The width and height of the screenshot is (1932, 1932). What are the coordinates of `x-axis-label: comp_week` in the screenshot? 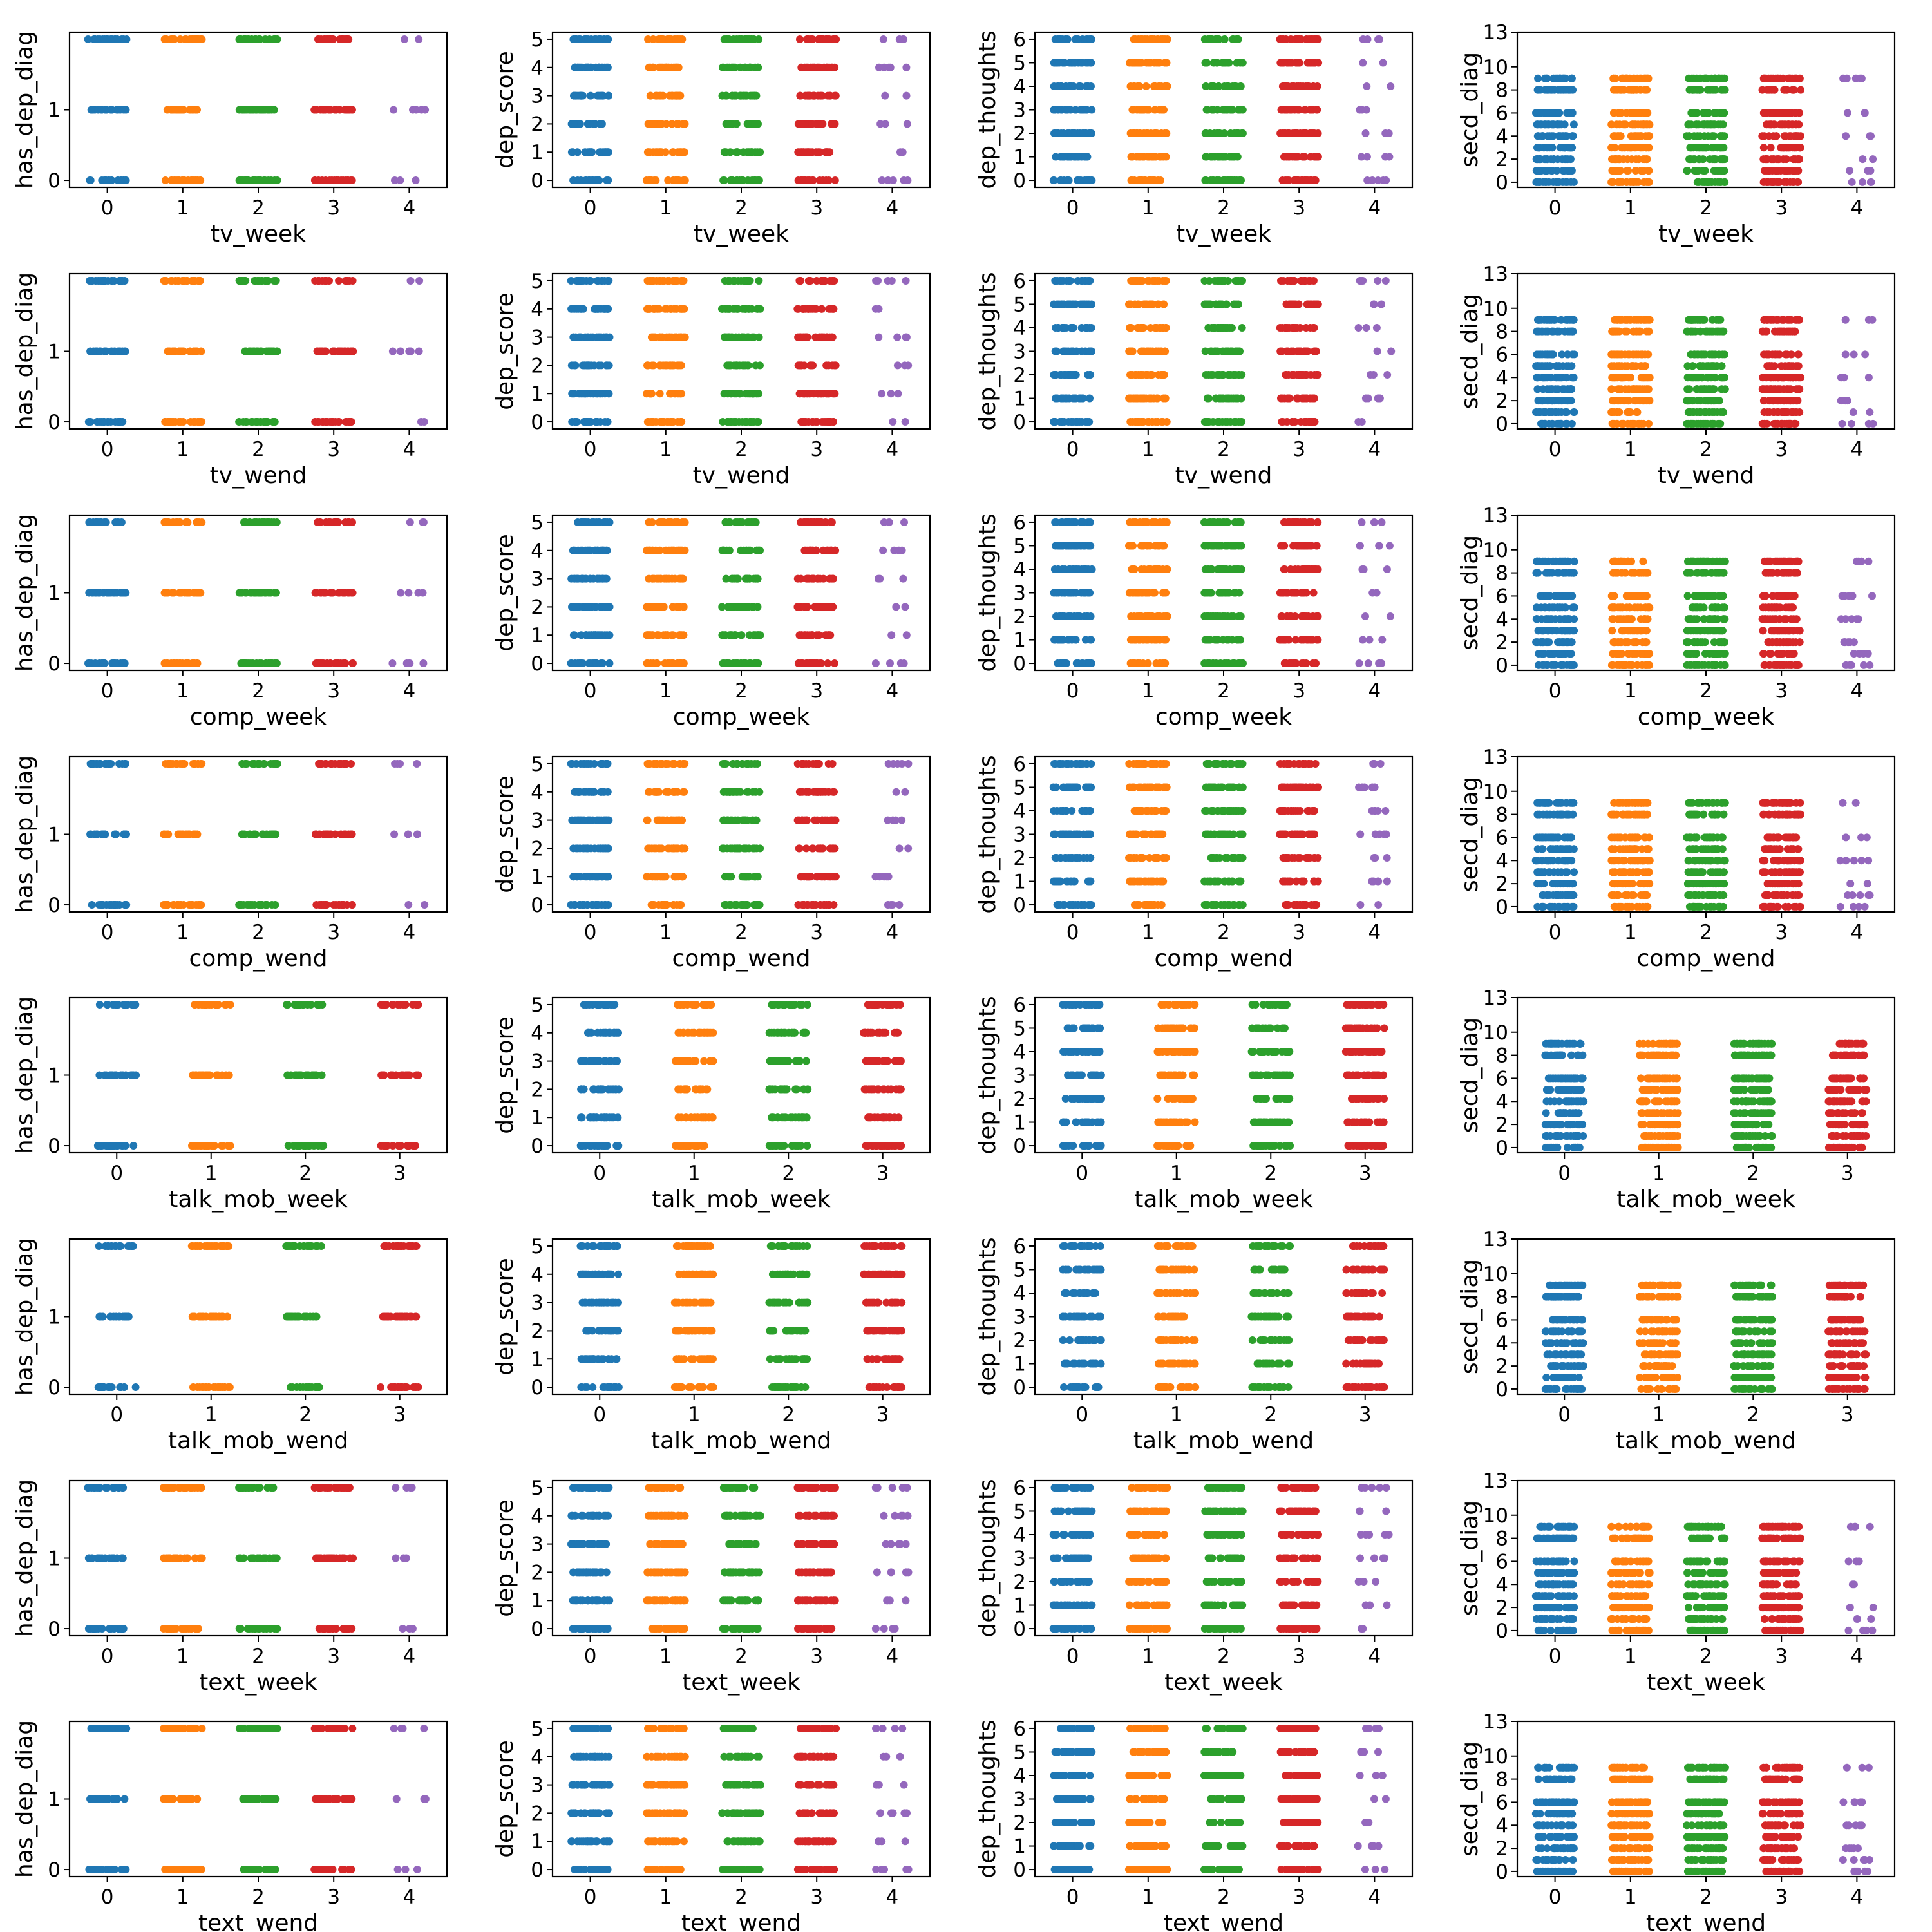 It's located at (258, 717).